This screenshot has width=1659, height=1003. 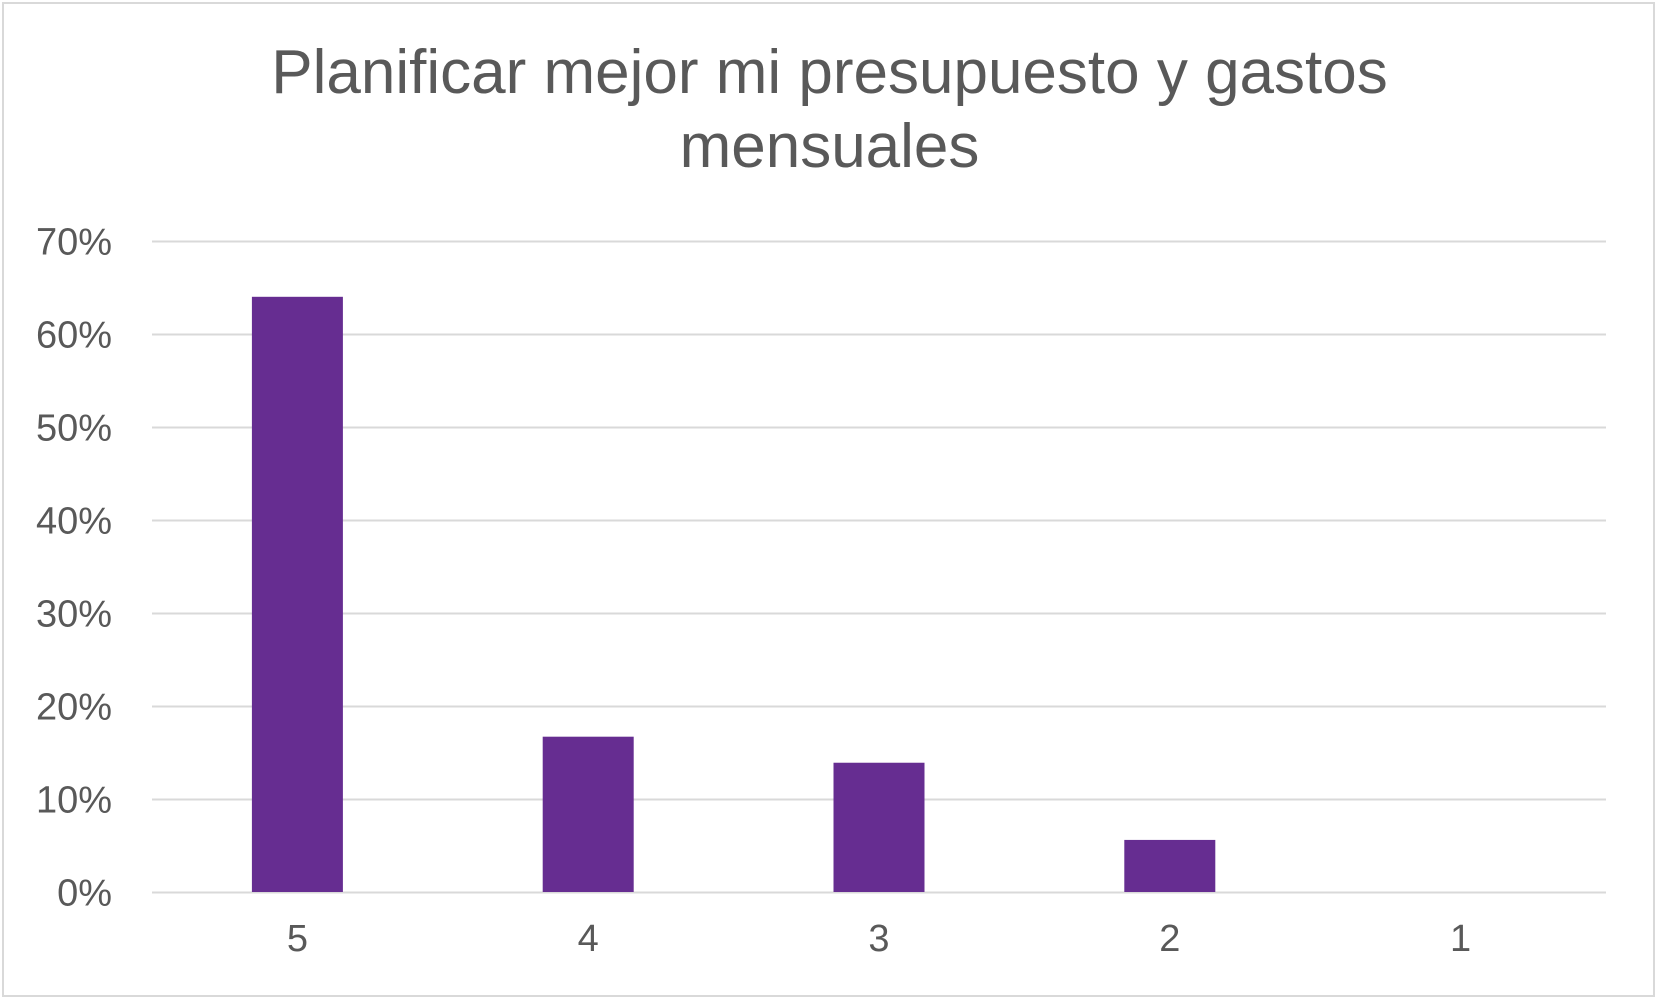 I want to click on y-tick-label: 70%, so click(x=74, y=243).